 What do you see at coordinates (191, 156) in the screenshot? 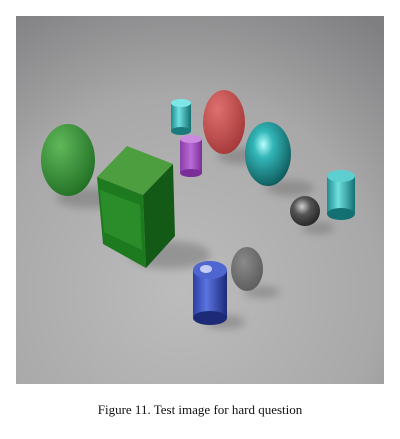
I see `purple-cylinder` at bounding box center [191, 156].